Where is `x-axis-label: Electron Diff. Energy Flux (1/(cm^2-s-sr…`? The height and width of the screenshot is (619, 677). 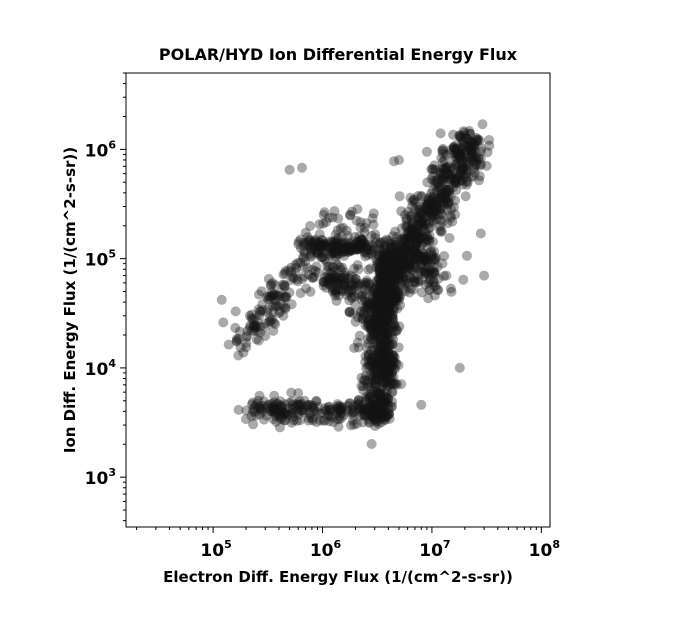 x-axis-label: Electron Diff. Energy Flux (1/(cm^2-s-sr… is located at coordinates (338, 577).